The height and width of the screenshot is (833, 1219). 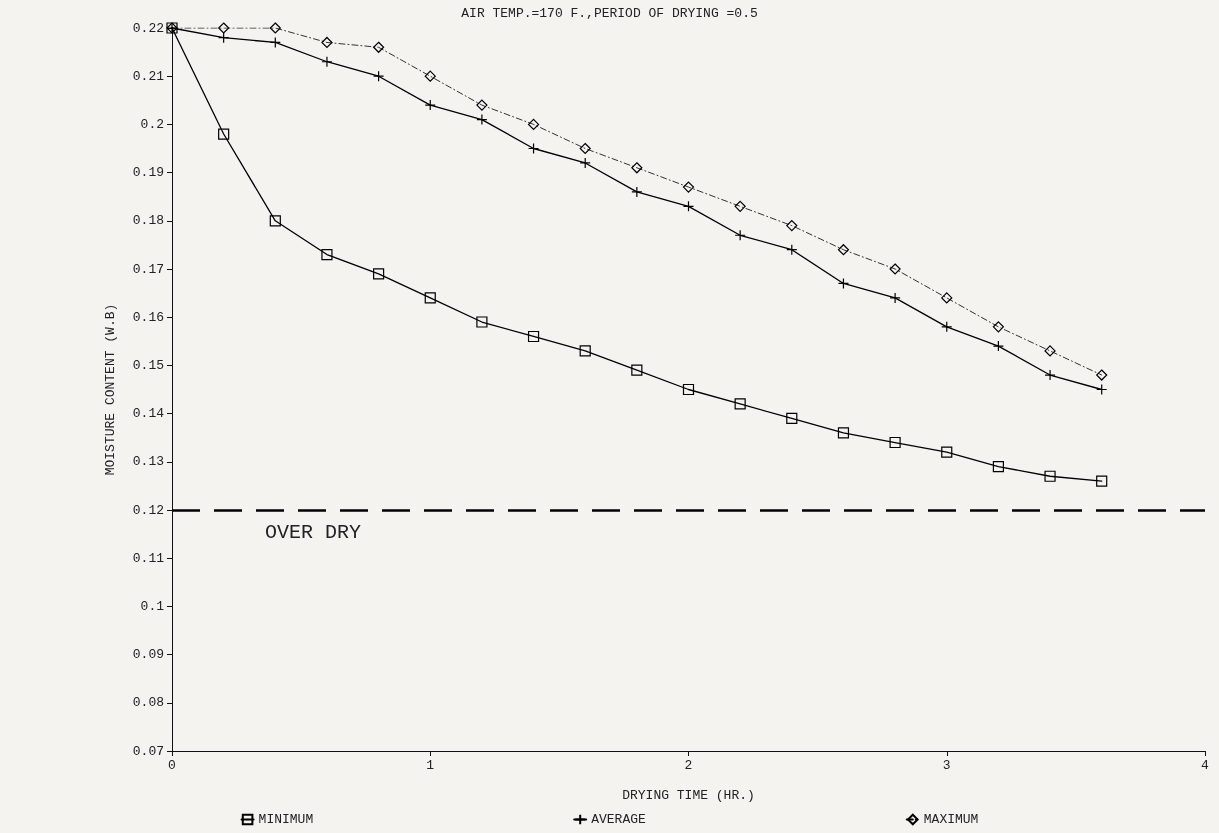 I want to click on y-tick-label: 0.18, so click(x=148, y=221).